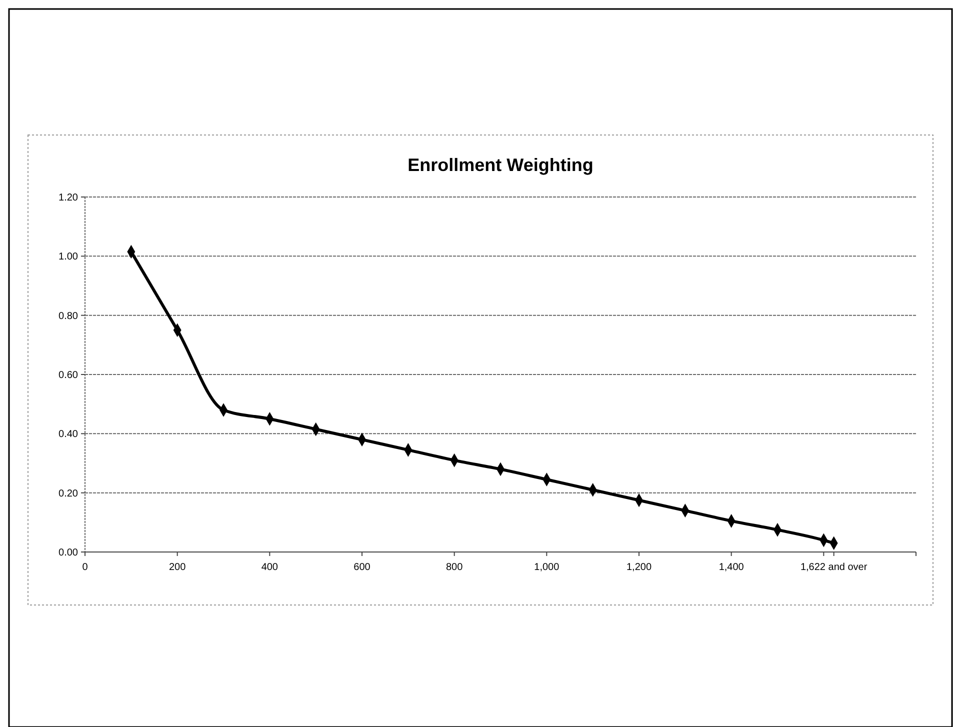 The width and height of the screenshot is (953, 727). I want to click on y-tick-label: 0.80, so click(68, 316).